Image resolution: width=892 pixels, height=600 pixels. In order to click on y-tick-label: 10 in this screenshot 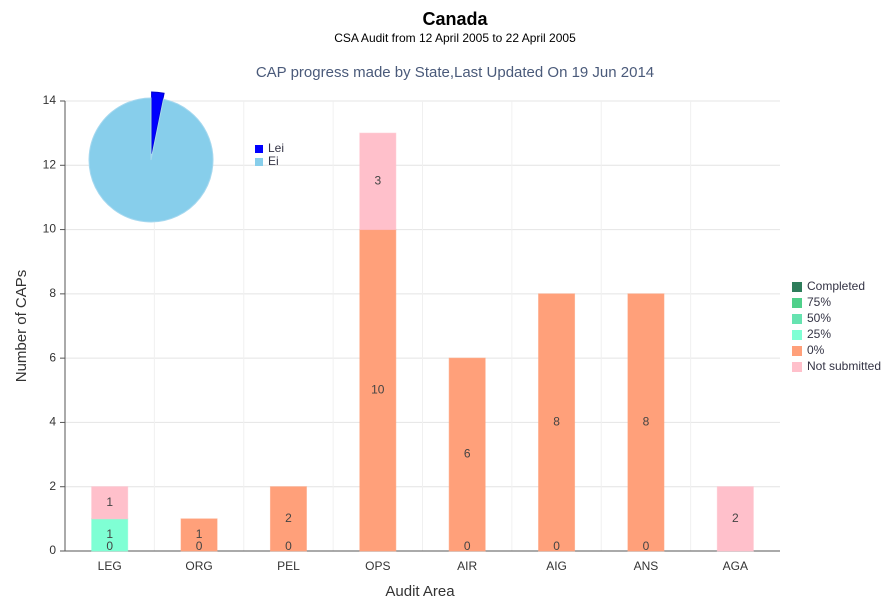, I will do `click(50, 229)`.